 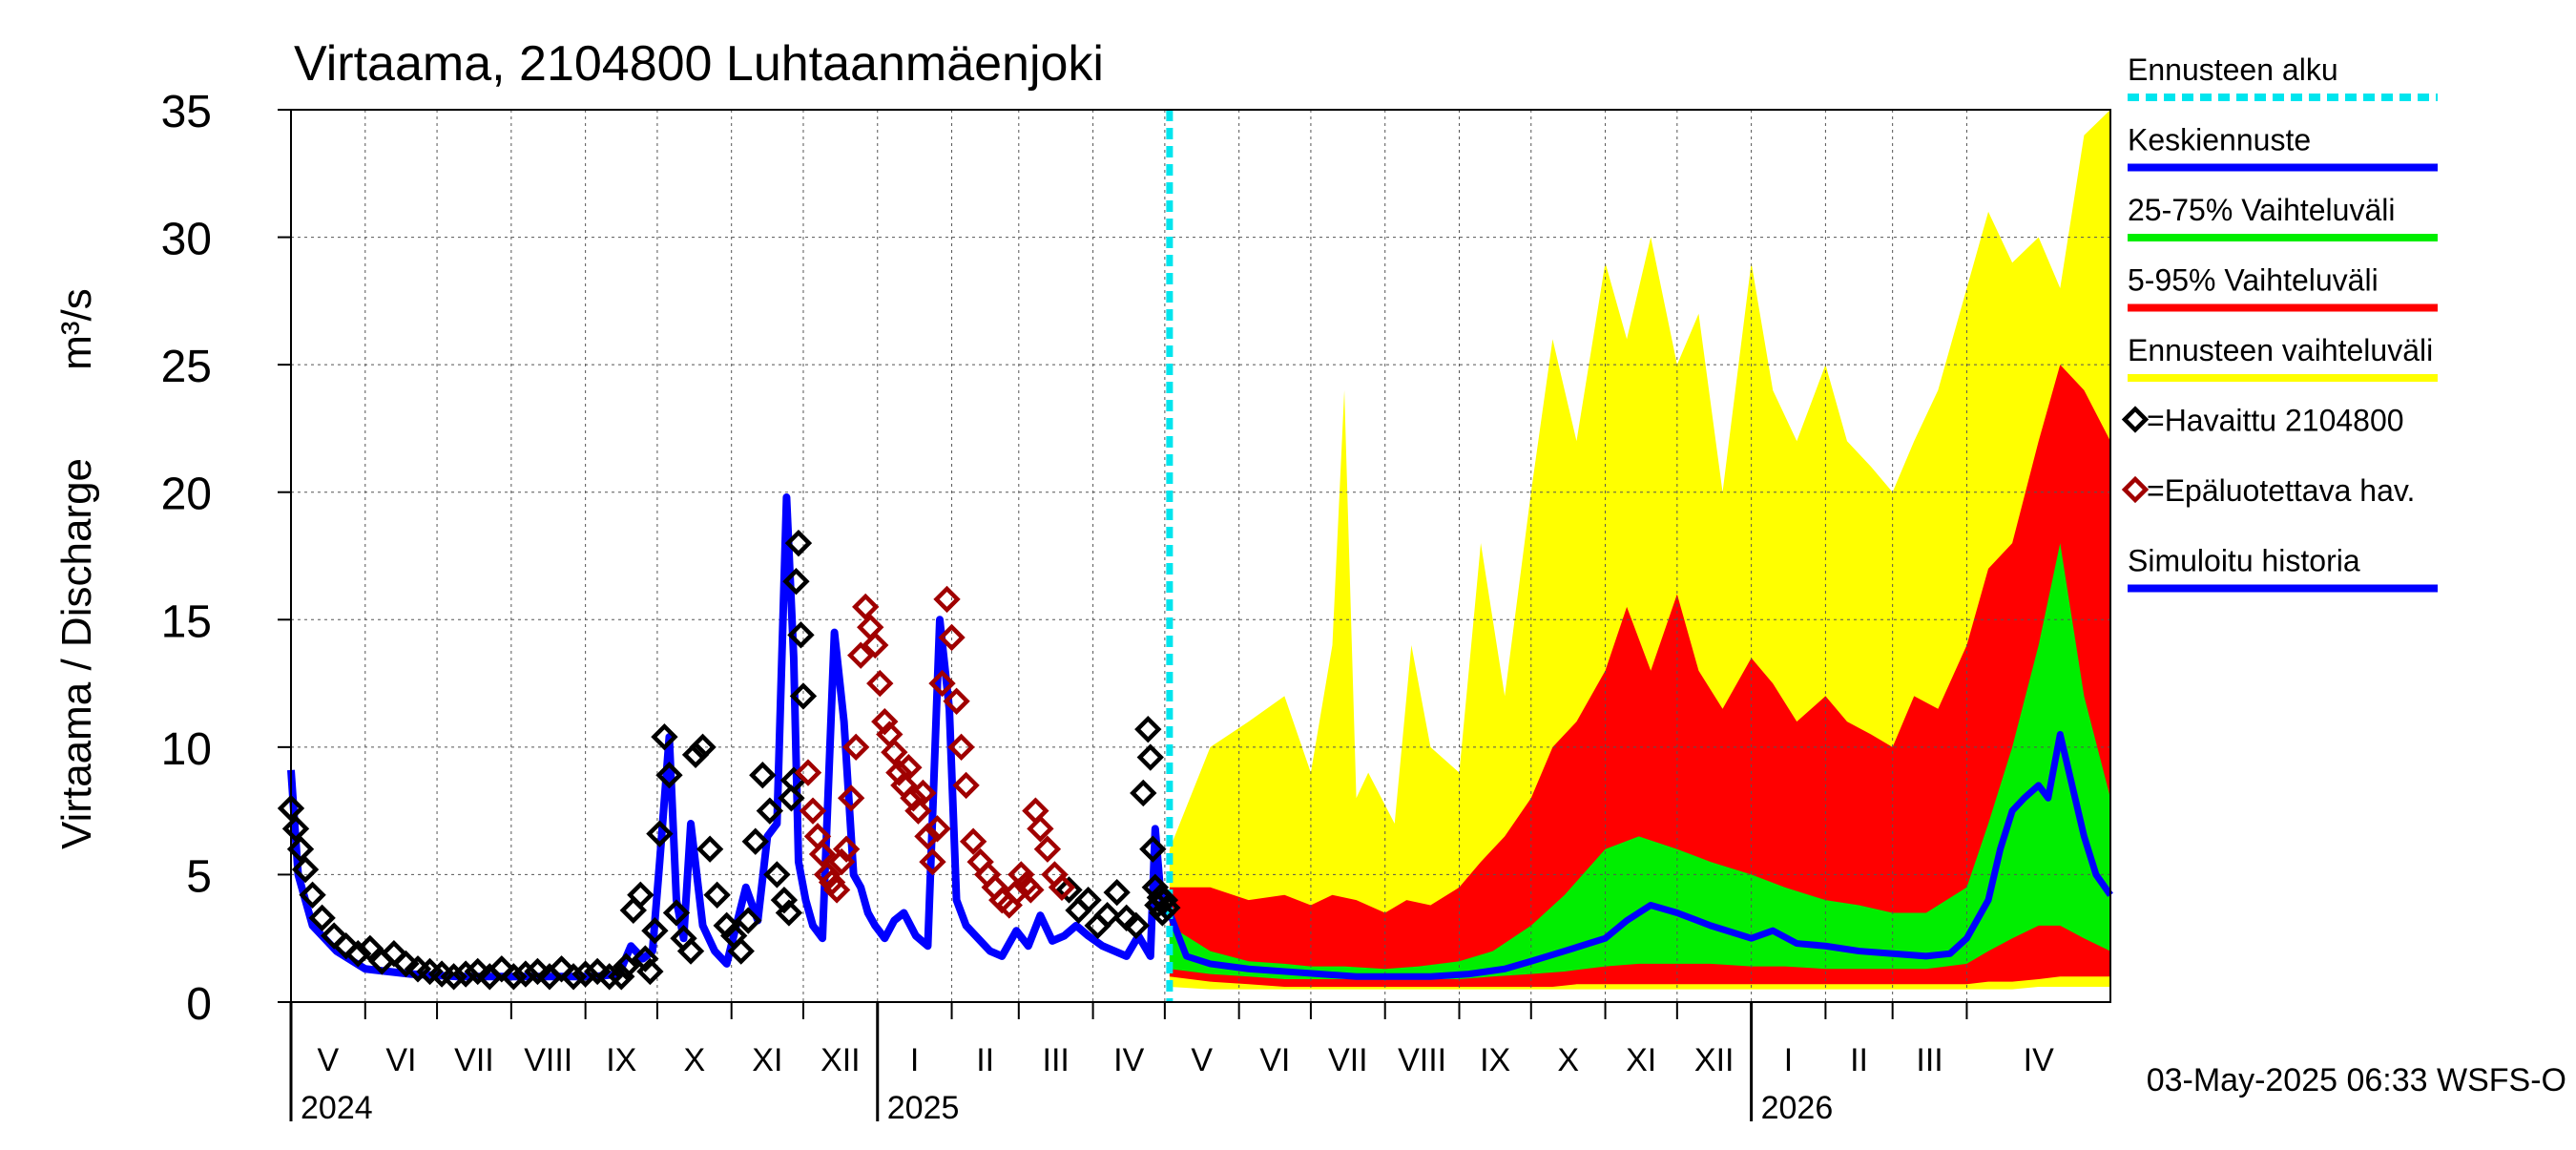 What do you see at coordinates (2281, 490) in the screenshot?
I see `legend-item-label: =Epäluotettava hav.` at bounding box center [2281, 490].